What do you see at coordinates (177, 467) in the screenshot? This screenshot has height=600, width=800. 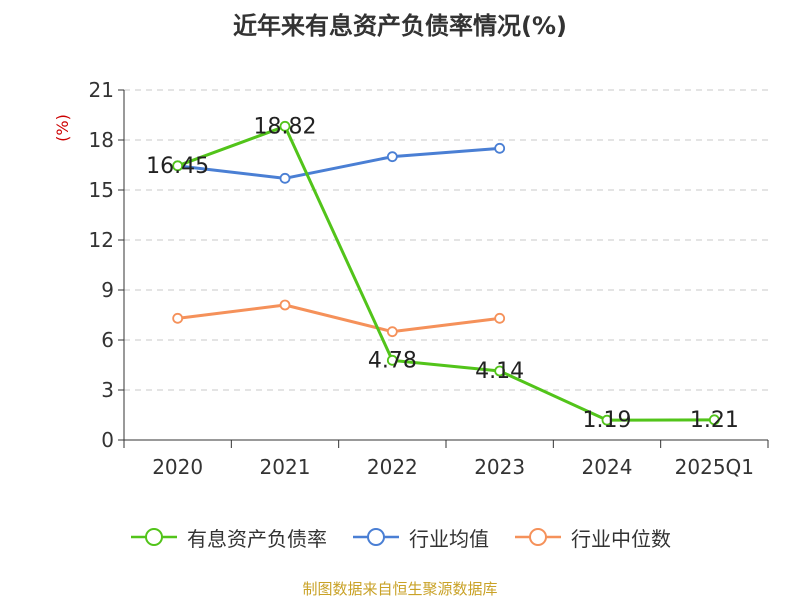 I see `x-tick-label: 2020` at bounding box center [177, 467].